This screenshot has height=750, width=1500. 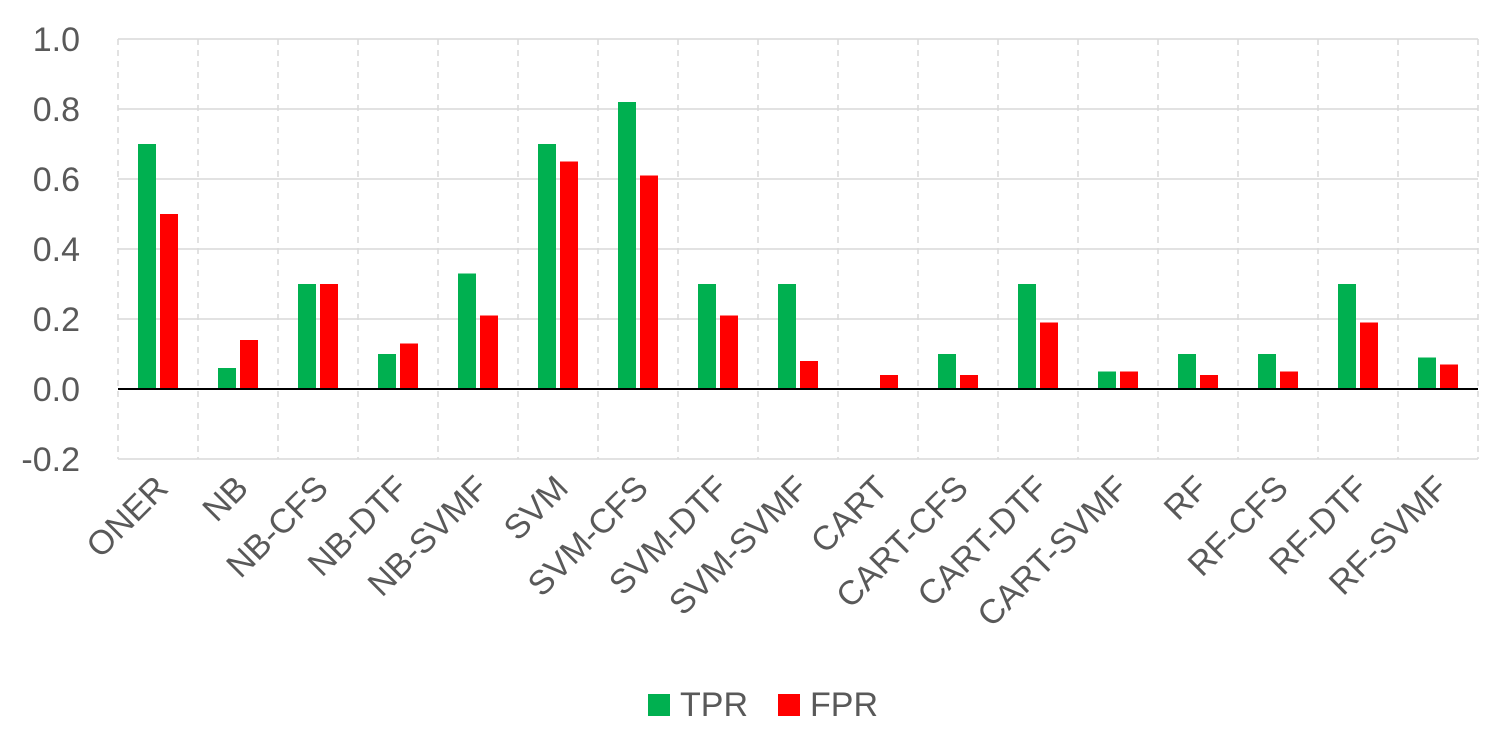 What do you see at coordinates (56, 110) in the screenshot?
I see `y-tick-label: 0.8` at bounding box center [56, 110].